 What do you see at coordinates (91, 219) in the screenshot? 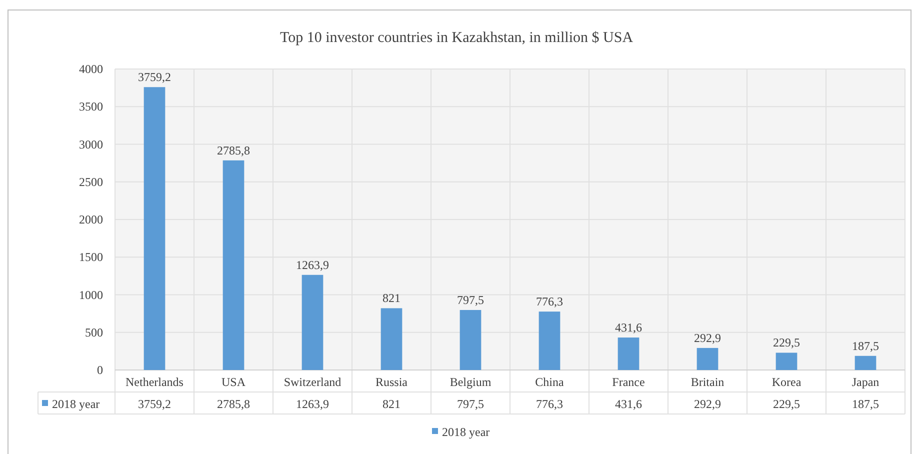
I see `y-tick-label: 2000` at bounding box center [91, 219].